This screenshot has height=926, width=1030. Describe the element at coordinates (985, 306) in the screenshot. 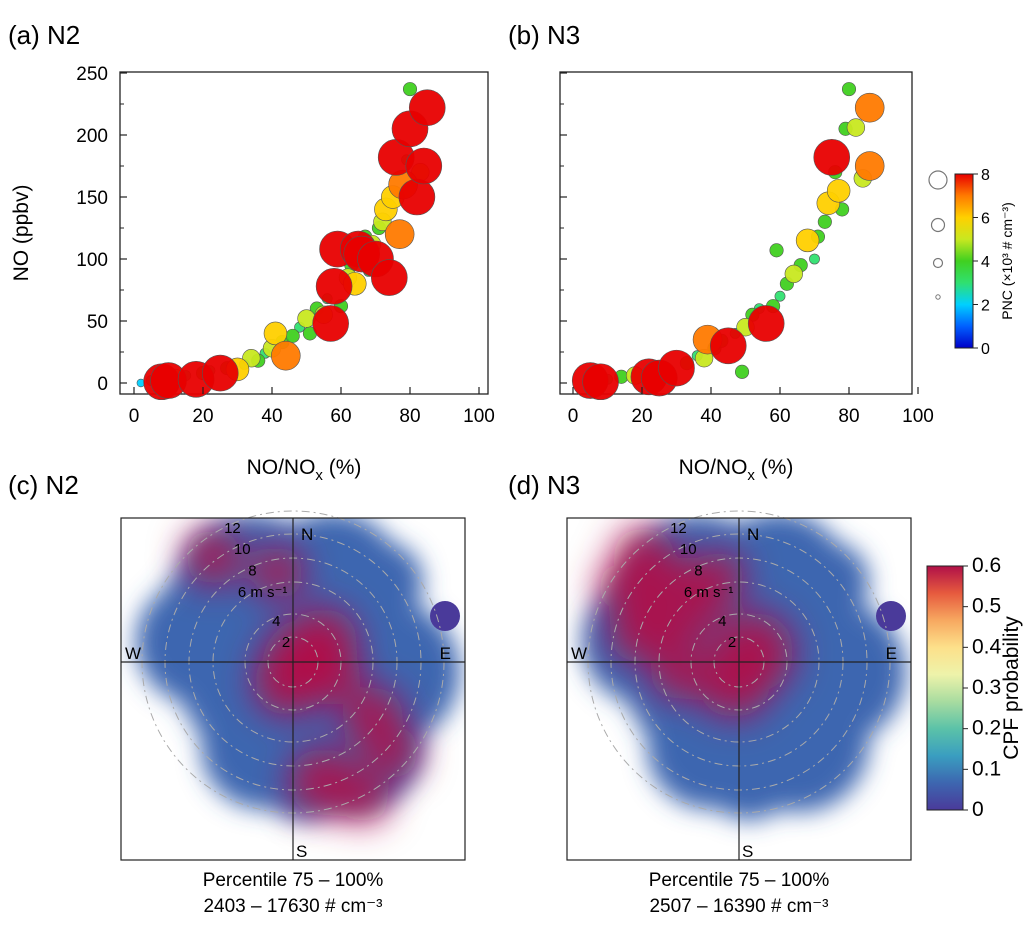

I see `colorbar-tick-label: 2` at that location.